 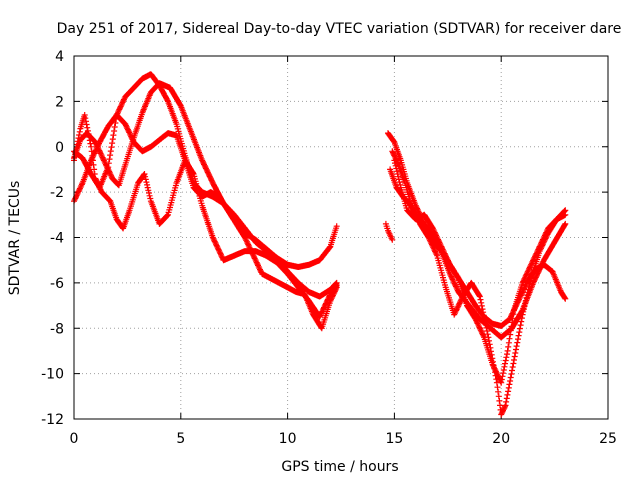 I want to click on y-tick-label: 2, so click(x=59, y=102).